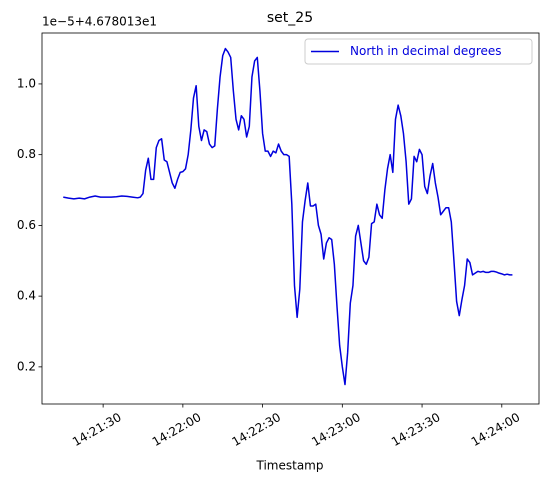  What do you see at coordinates (26, 366) in the screenshot?
I see `y-tick-label: 0.2` at bounding box center [26, 366].